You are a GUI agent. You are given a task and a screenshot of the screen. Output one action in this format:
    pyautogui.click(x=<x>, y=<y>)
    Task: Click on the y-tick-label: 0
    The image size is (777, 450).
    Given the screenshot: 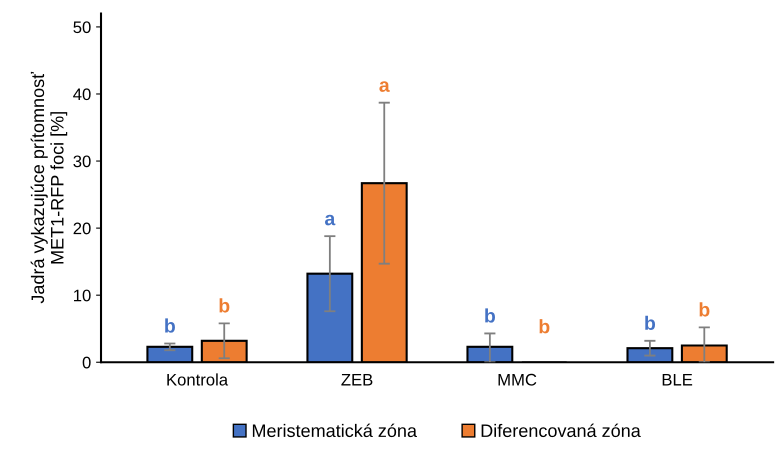 What is the action you would take?
    pyautogui.click(x=86, y=362)
    